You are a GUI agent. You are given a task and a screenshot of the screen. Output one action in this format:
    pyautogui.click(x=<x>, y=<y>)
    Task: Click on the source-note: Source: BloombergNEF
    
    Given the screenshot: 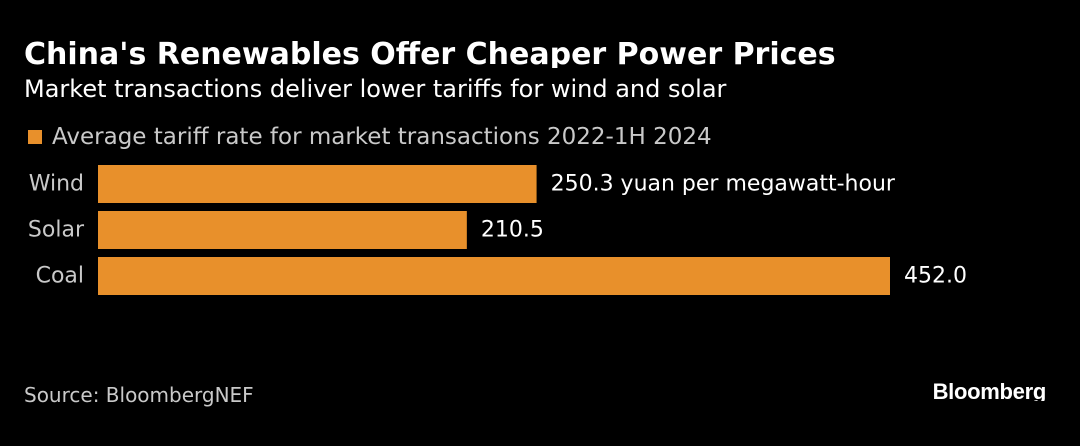 What is the action you would take?
    pyautogui.click(x=139, y=395)
    